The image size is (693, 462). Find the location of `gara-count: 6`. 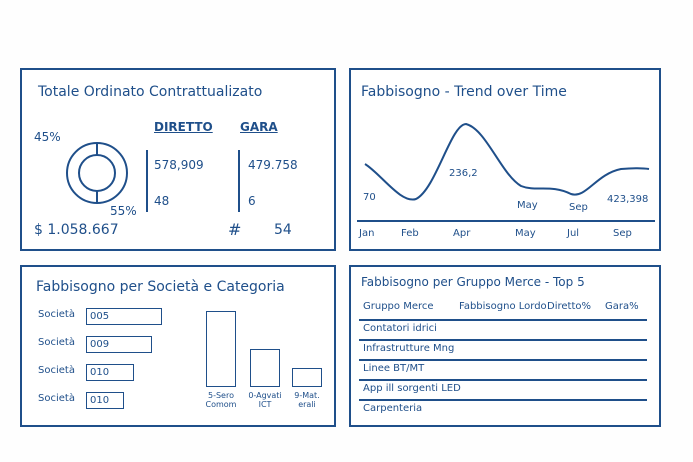

gara-count: 6 is located at coordinates (252, 201).